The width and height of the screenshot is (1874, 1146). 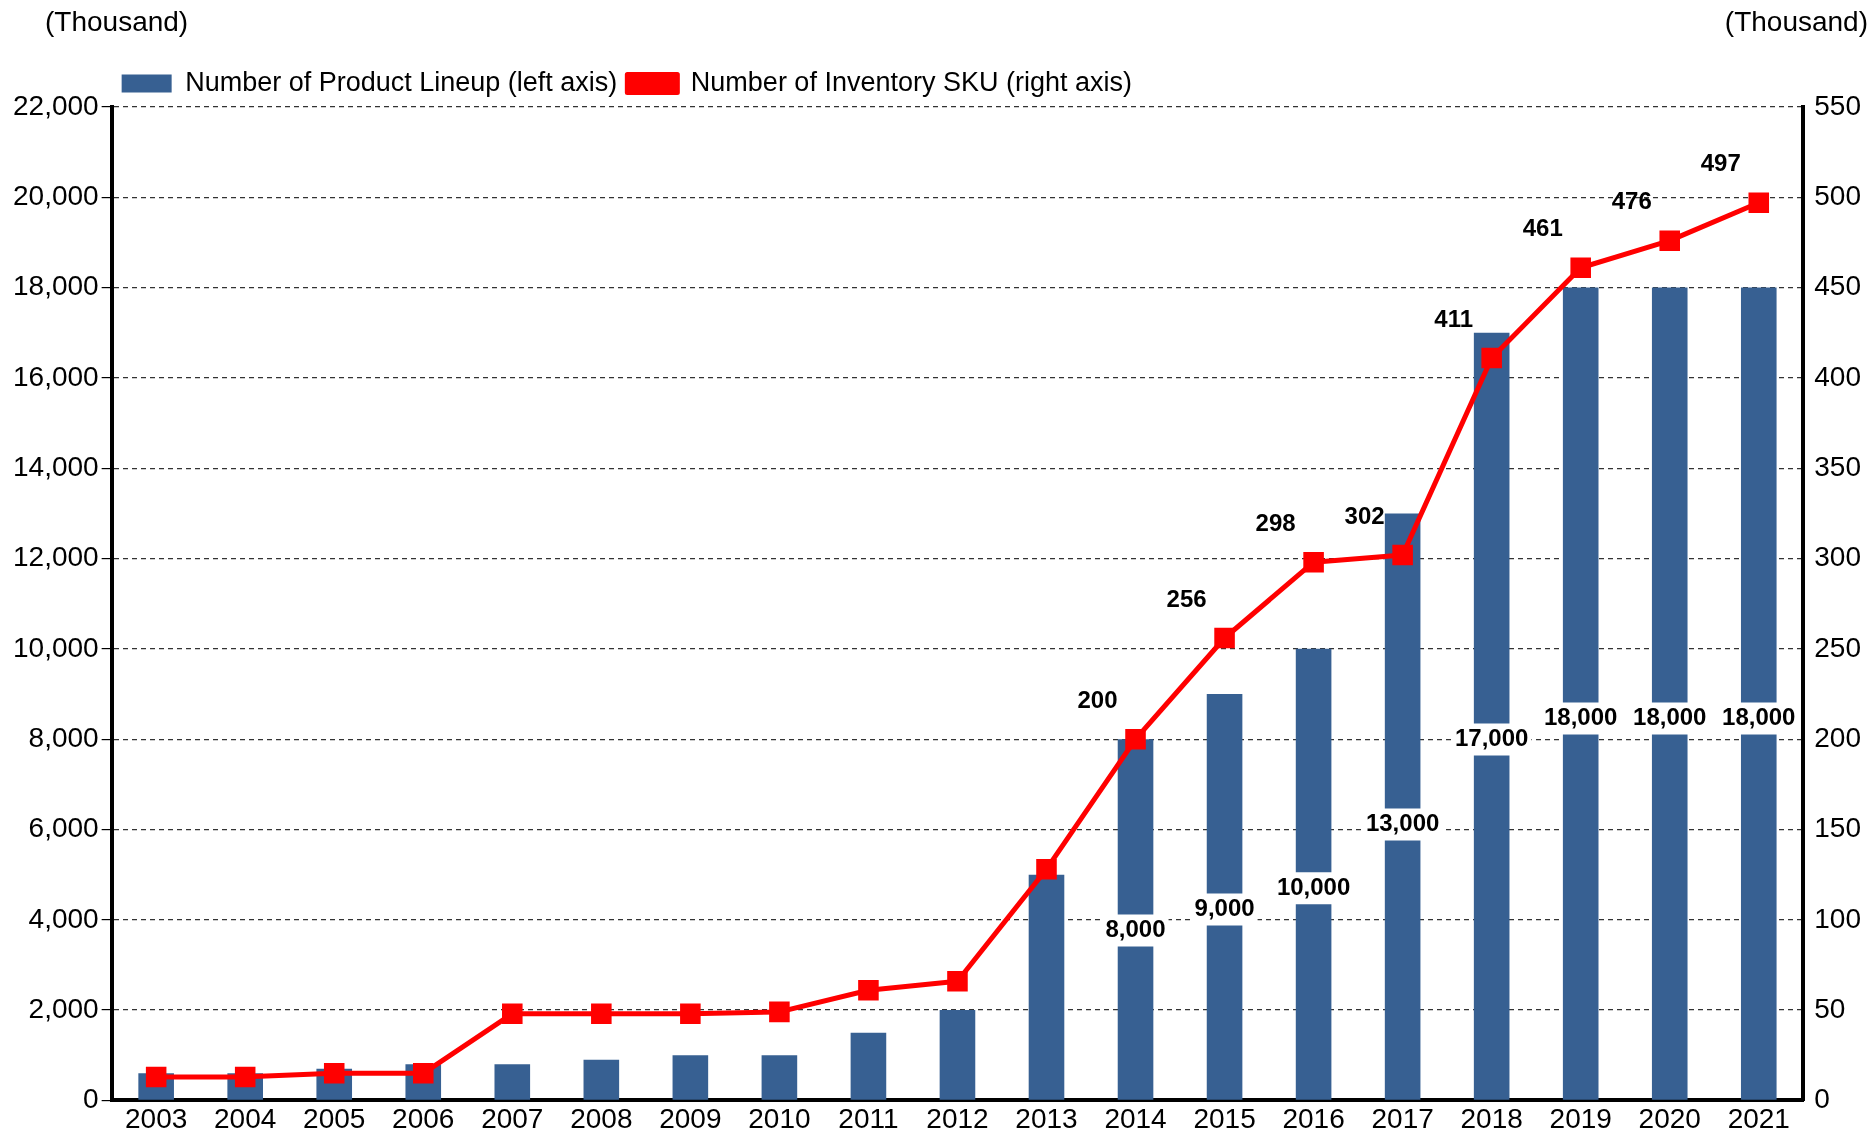 I want to click on y-tick-label: 4,000, so click(x=63, y=918).